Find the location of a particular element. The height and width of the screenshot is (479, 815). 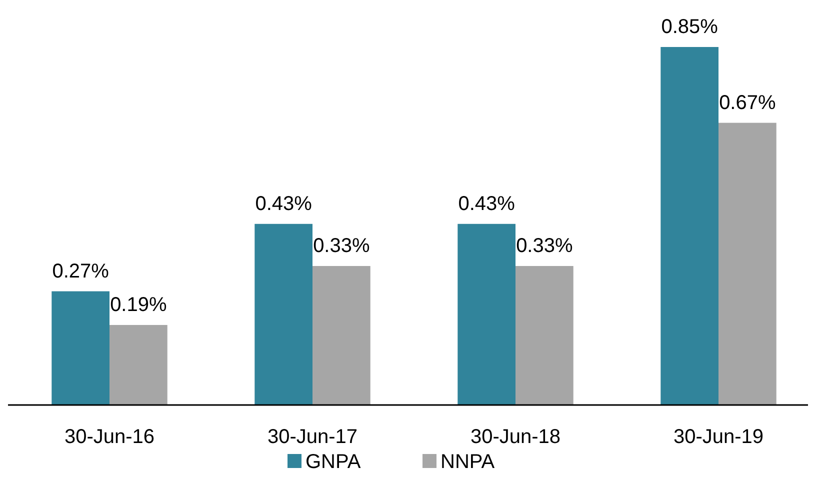

legend-label: GNPA is located at coordinates (334, 462).